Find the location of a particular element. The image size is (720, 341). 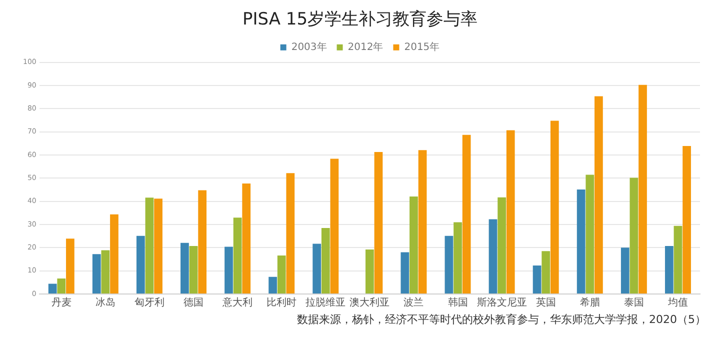

x-tick-label: 冰岛 is located at coordinates (105, 302).